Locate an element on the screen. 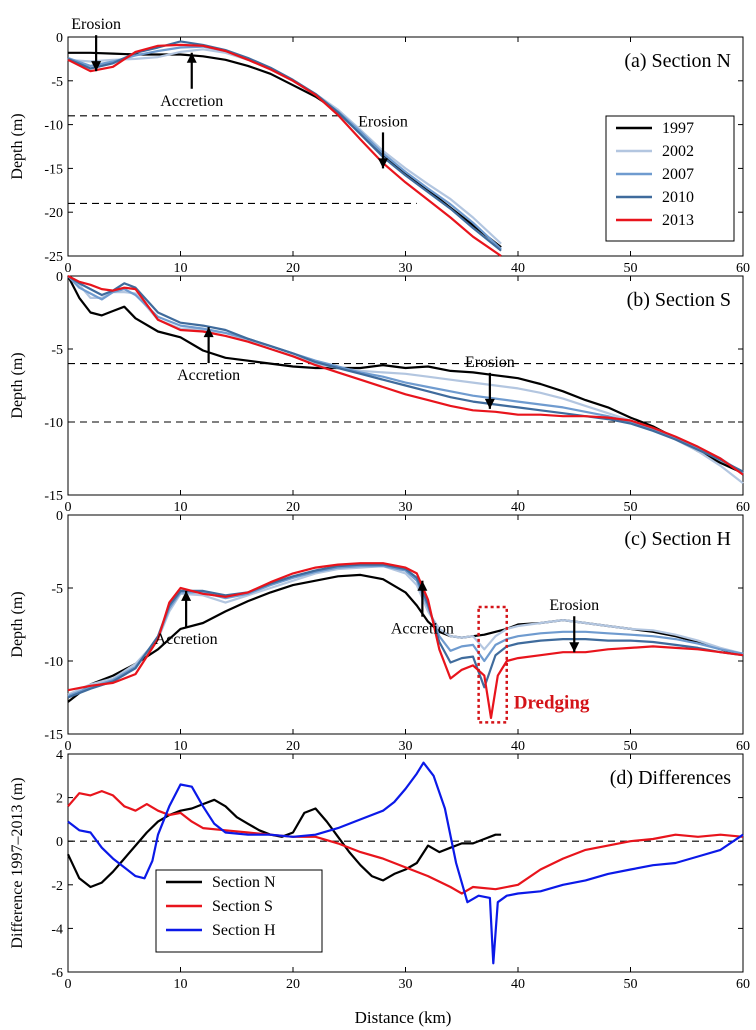 This screenshot has width=756, height=1030. y-tick-label: 2 is located at coordinates (59, 799).